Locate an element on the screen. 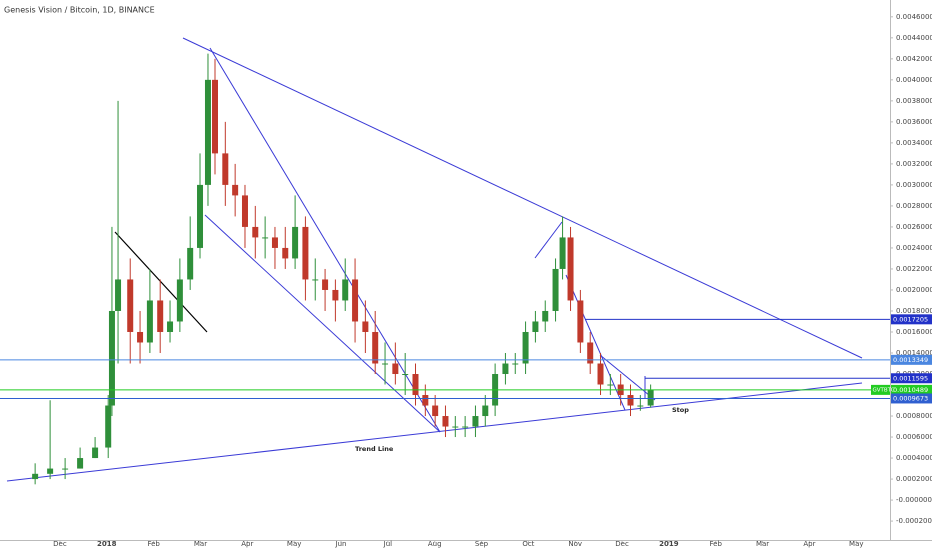 The width and height of the screenshot is (932, 550). y-tick-label: 0.0046000 is located at coordinates (914, 17).